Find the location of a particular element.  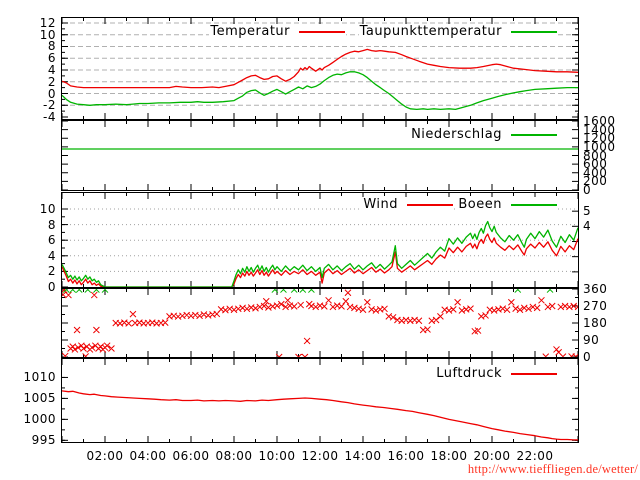

ytick-label-wind-5: 5 is located at coordinates (587, 211).